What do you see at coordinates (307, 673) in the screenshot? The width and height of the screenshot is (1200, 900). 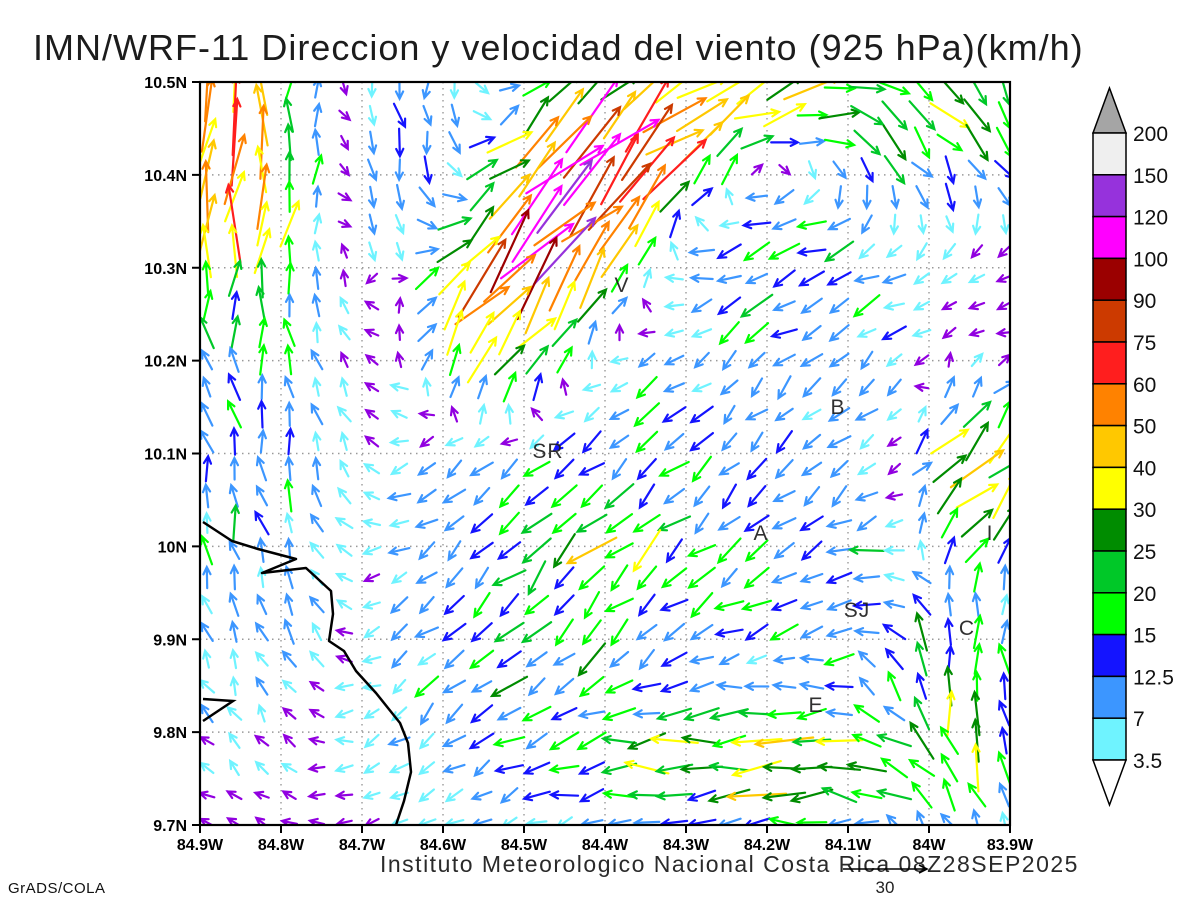 I see `coastline` at bounding box center [307, 673].